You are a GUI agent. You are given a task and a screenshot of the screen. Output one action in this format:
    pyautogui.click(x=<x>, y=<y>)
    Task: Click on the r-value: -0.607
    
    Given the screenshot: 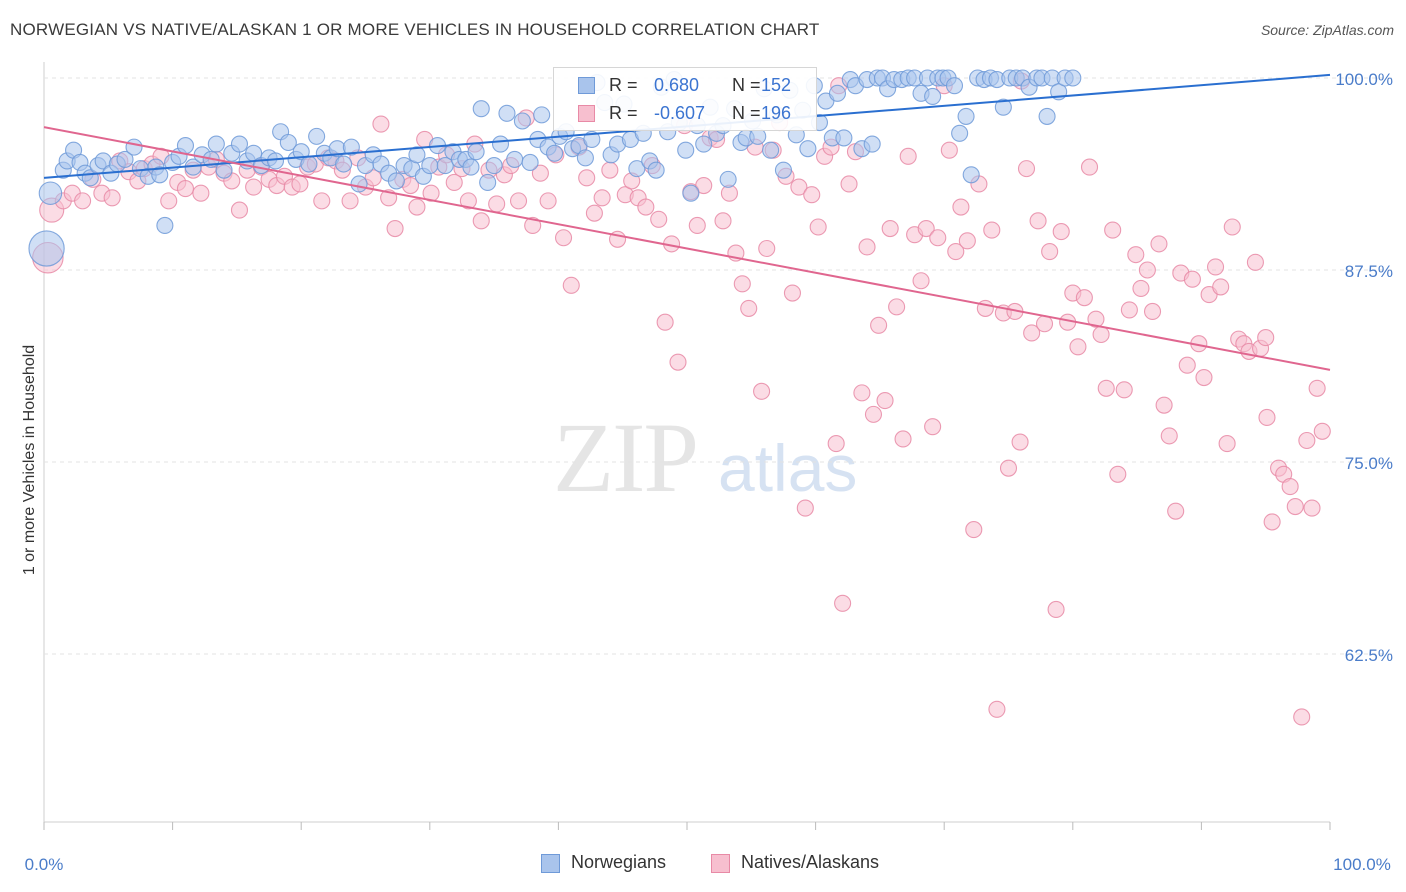 What is the action you would take?
    pyautogui.click(x=680, y=113)
    